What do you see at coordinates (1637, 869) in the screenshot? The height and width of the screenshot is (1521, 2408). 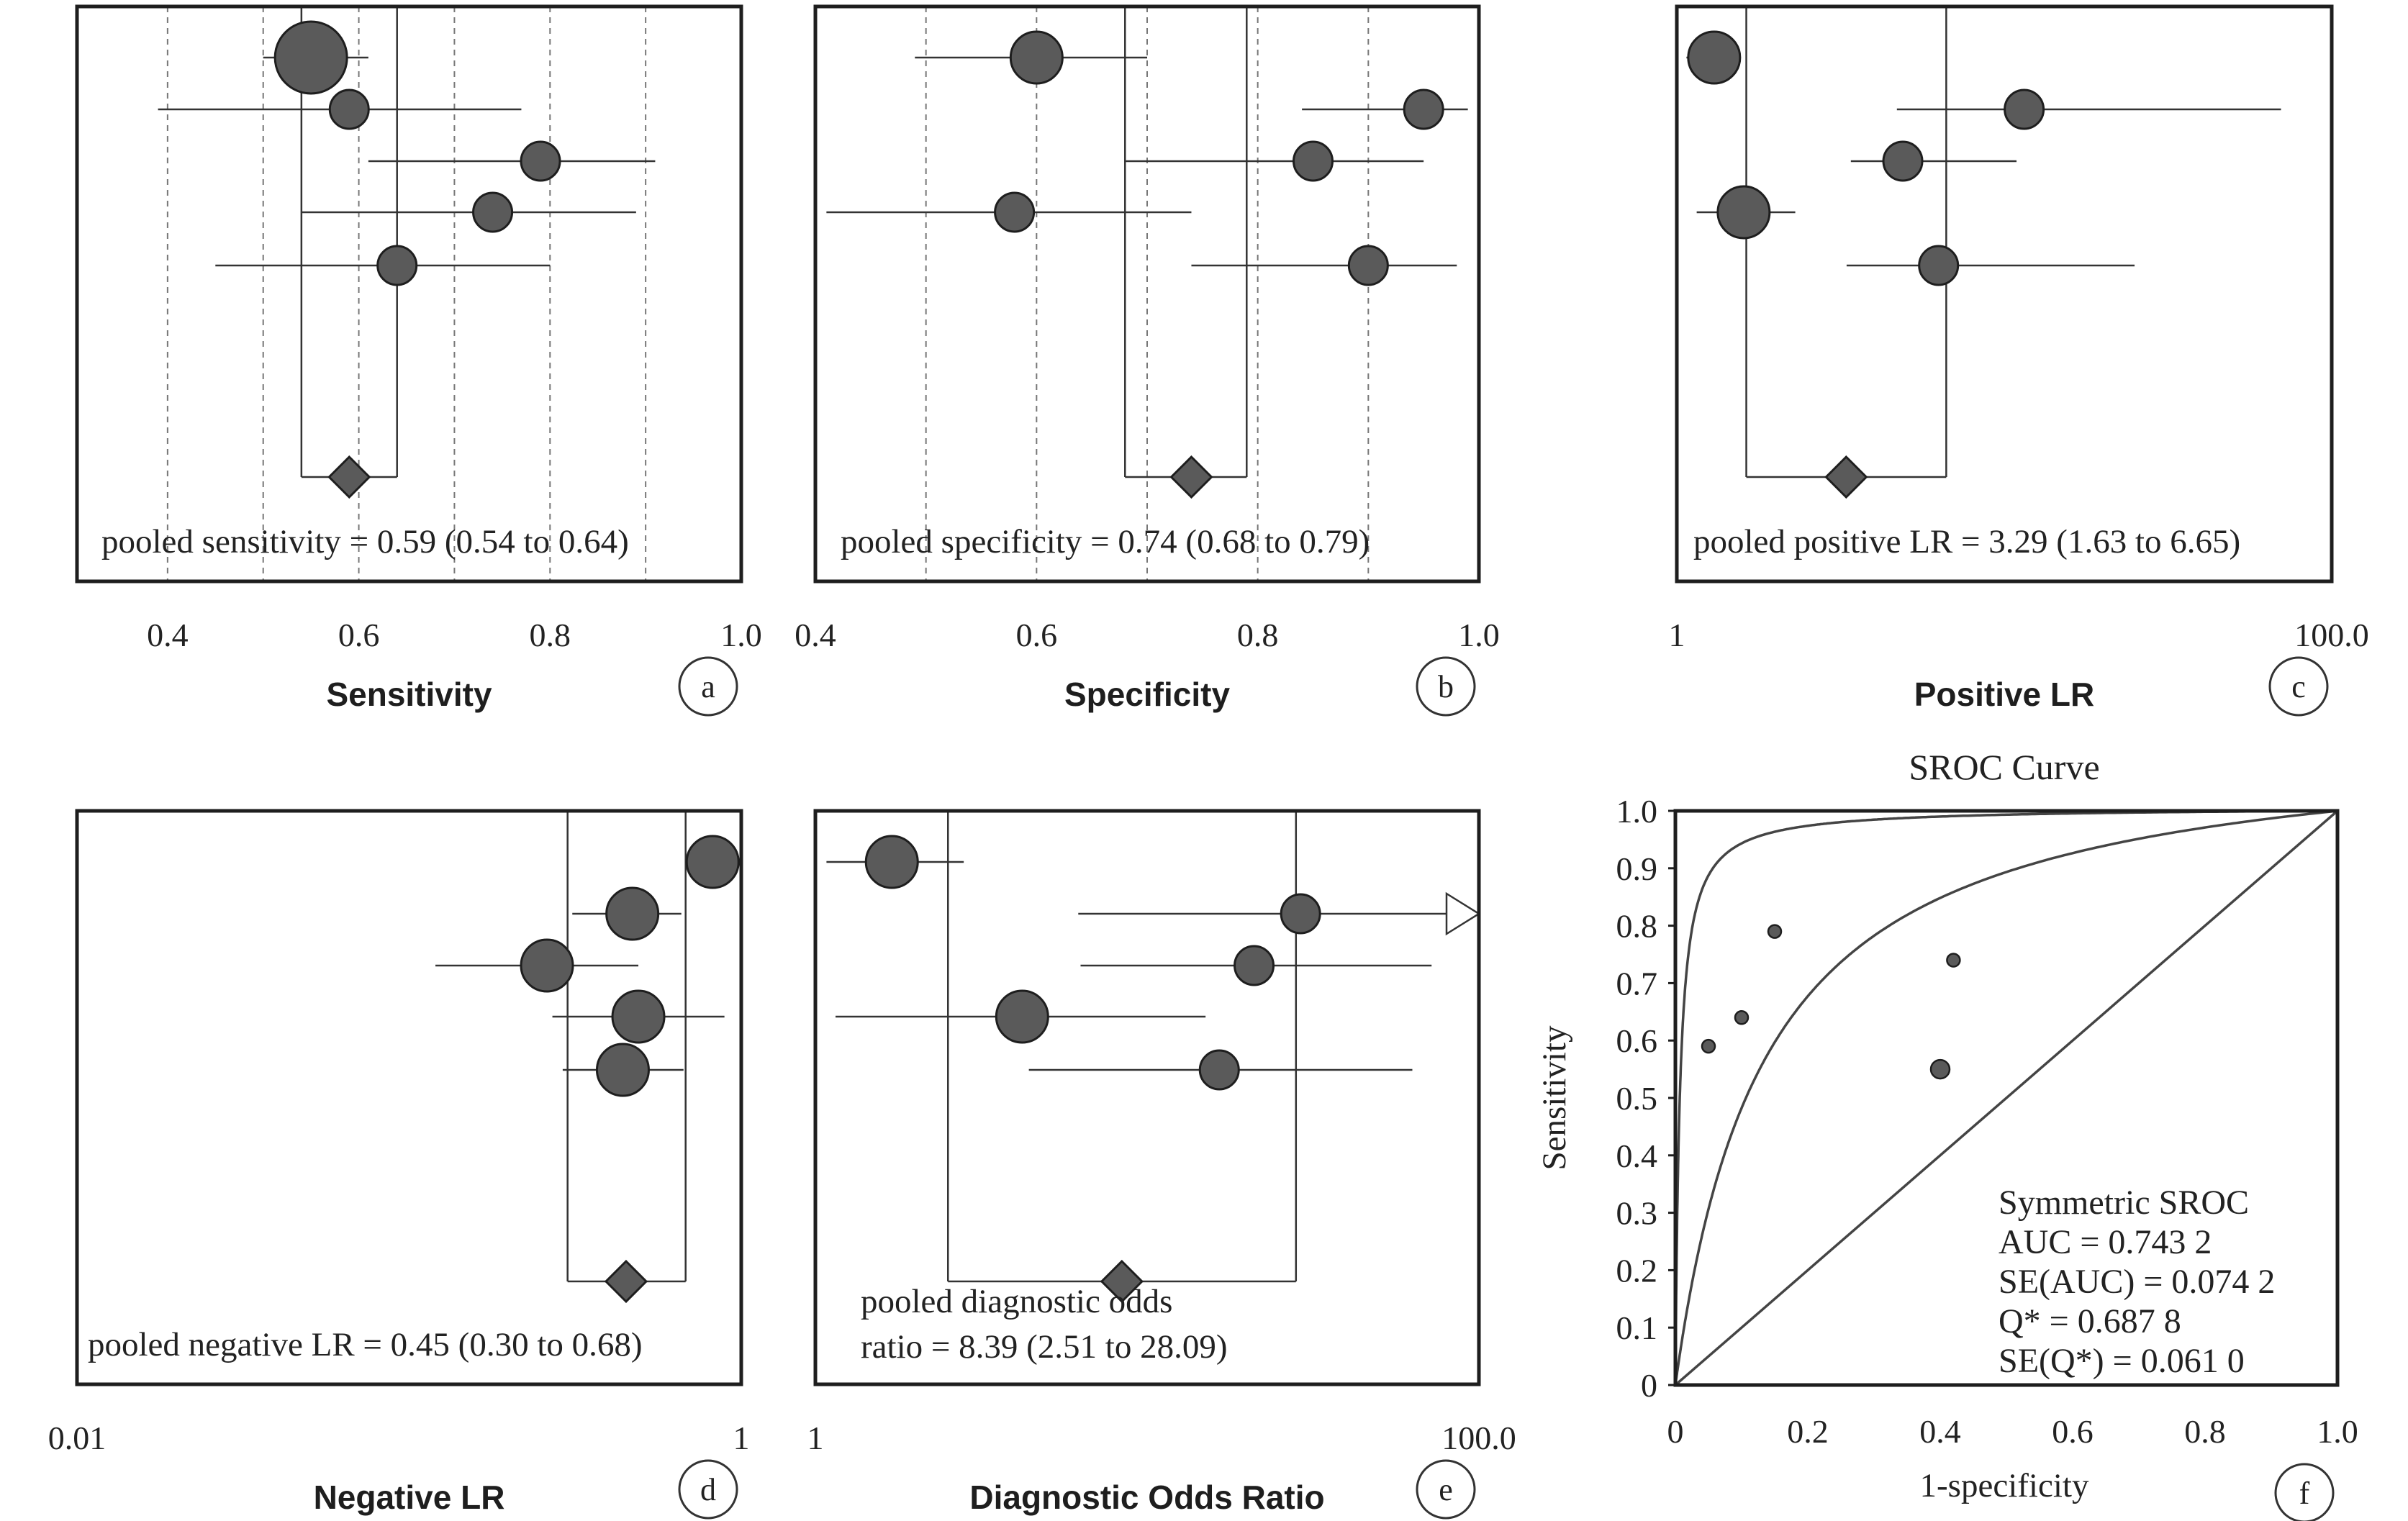 I see `y-tick-label: 0.9` at bounding box center [1637, 869].